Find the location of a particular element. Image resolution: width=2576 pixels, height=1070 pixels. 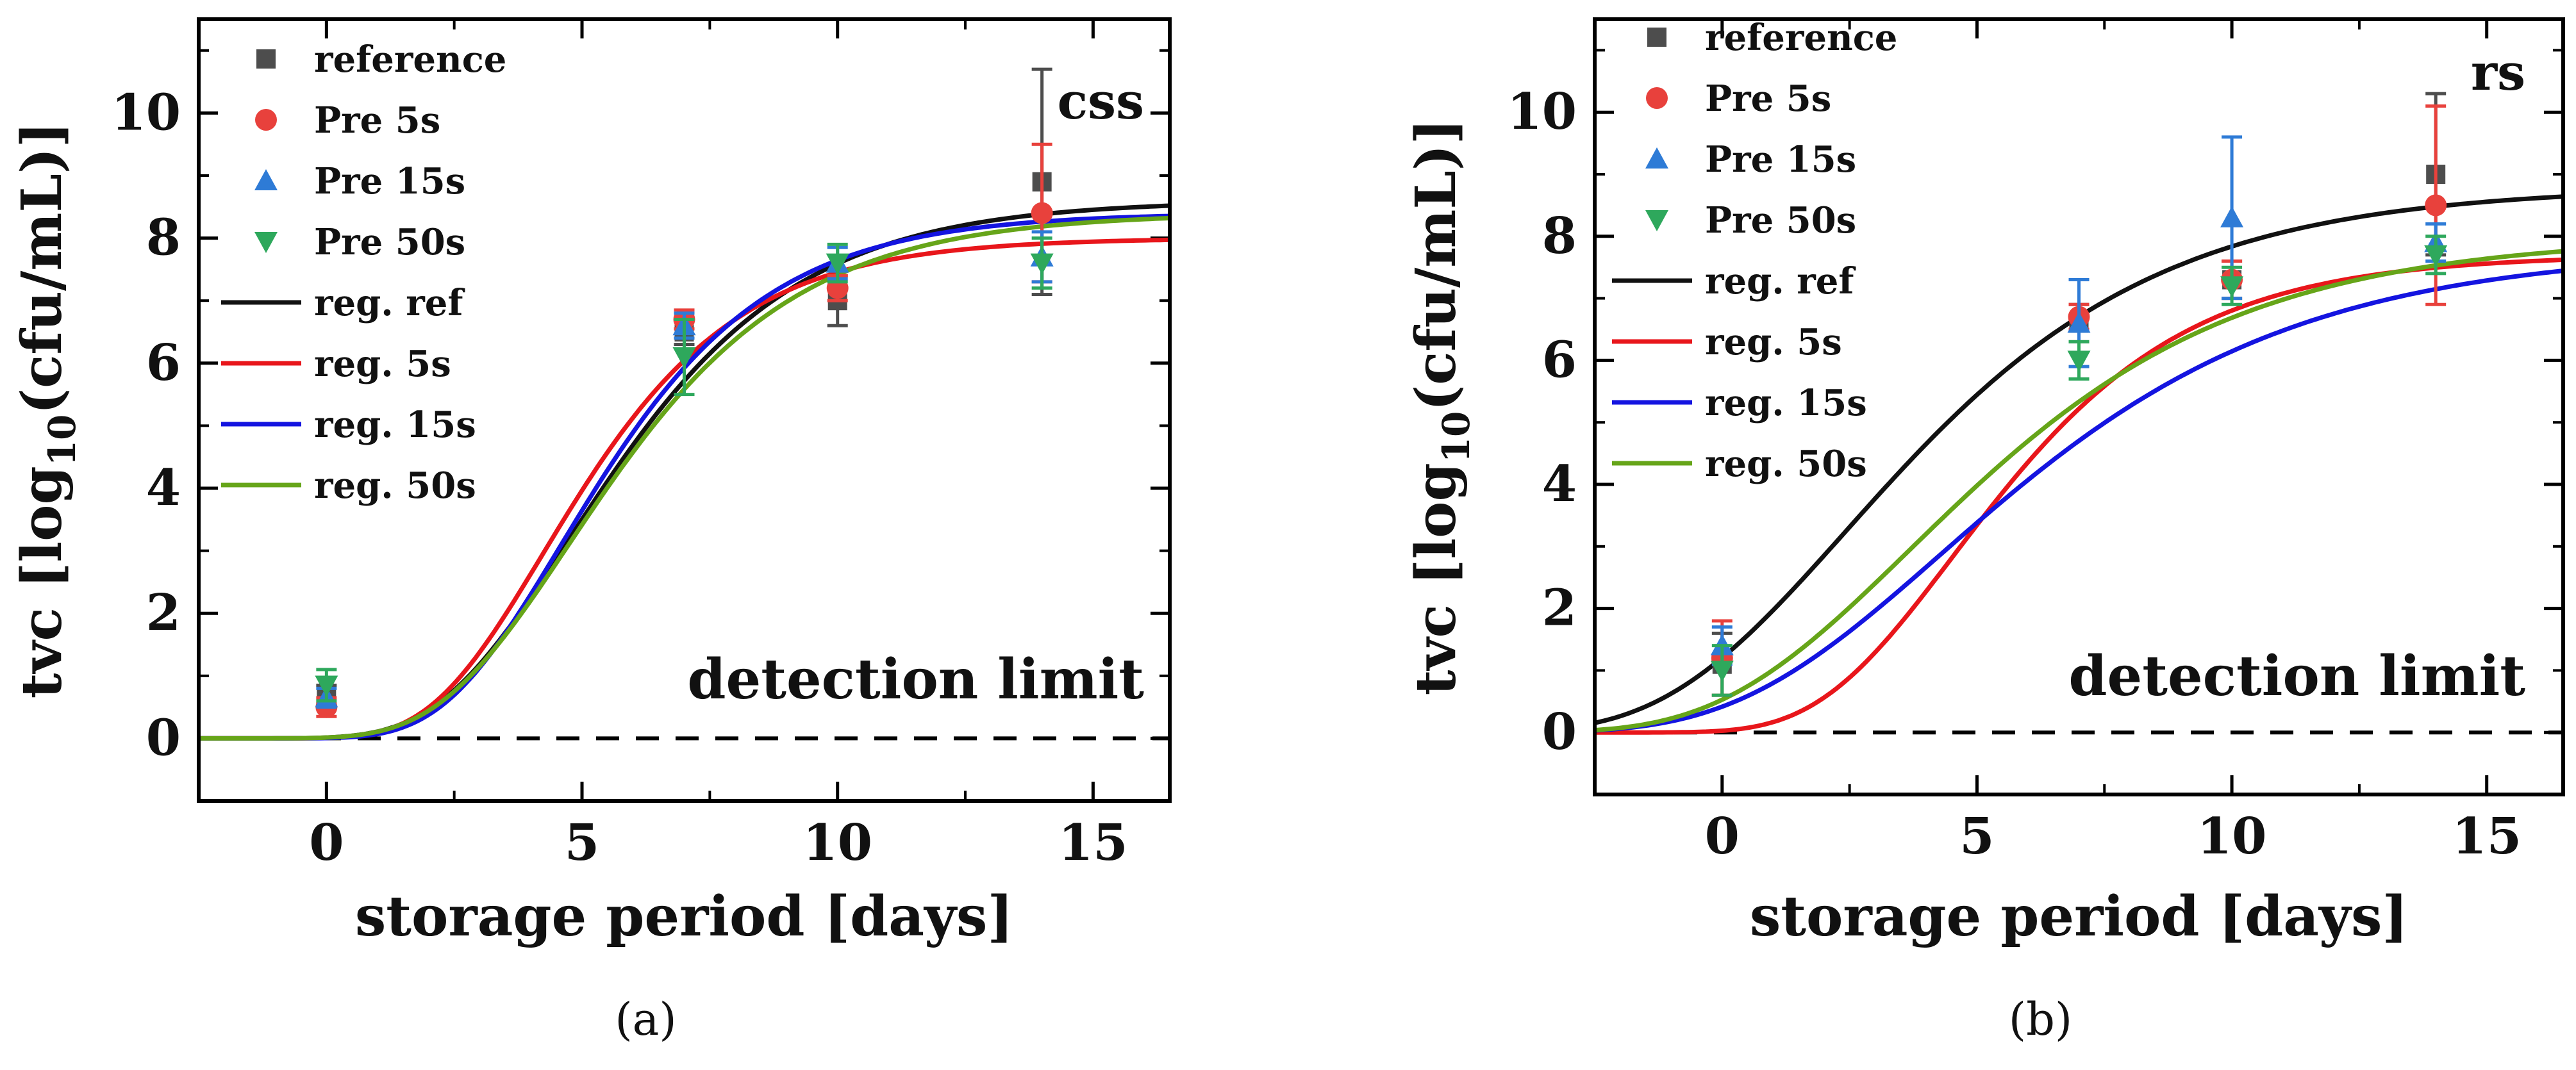

panel-annotation: css is located at coordinates (1101, 102).